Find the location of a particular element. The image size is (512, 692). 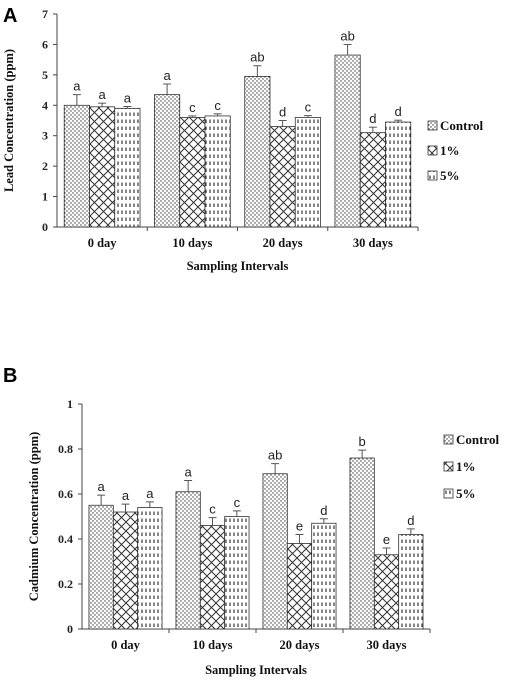

y-tick-label: 3 is located at coordinates (45, 136).